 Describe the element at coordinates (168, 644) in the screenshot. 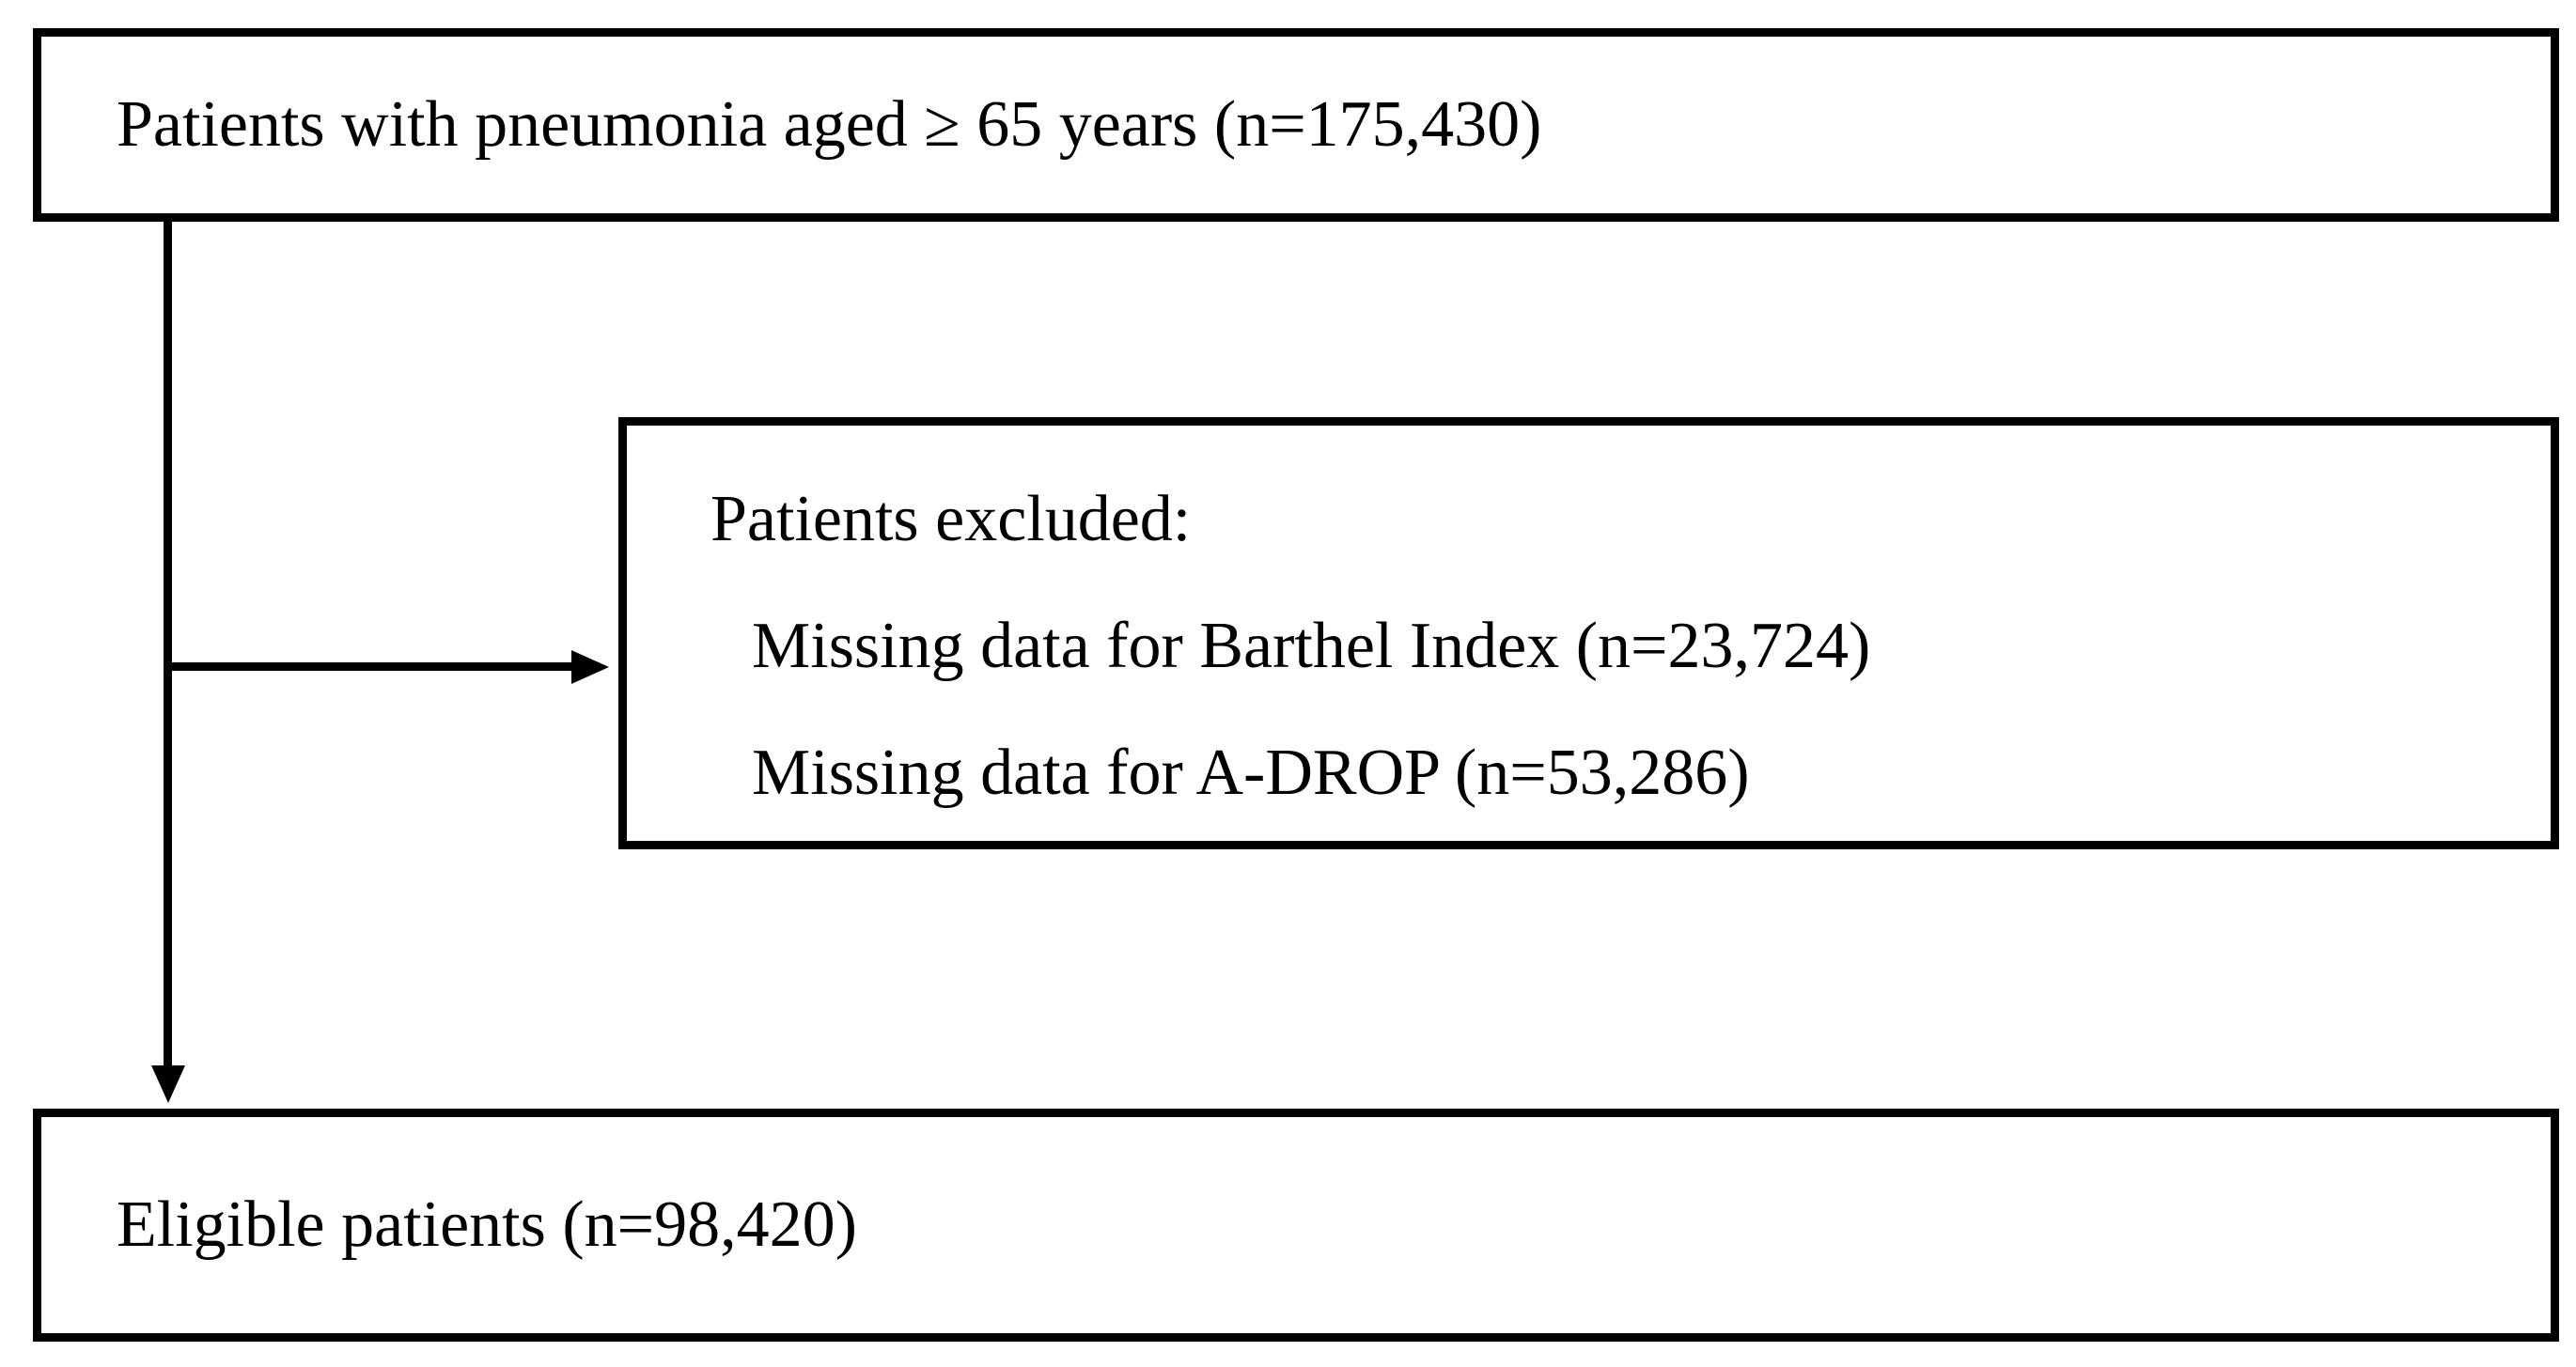

I see `connector-vertical-line` at that location.